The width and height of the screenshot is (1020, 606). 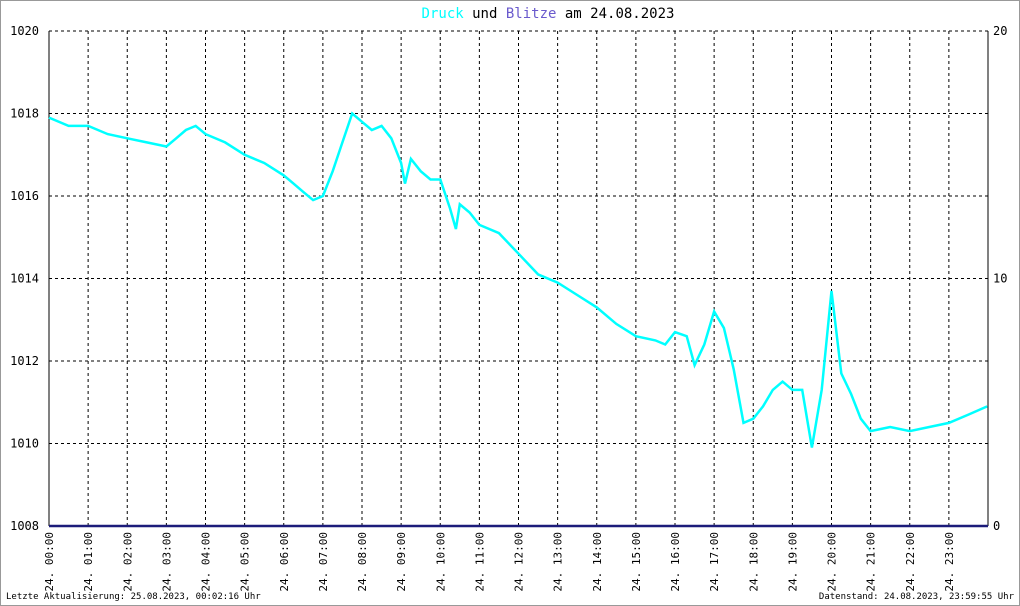 What do you see at coordinates (917, 597) in the screenshot?
I see `footer-right: Datenstand: 24.08.2023, 23:59:55 Uhr` at bounding box center [917, 597].